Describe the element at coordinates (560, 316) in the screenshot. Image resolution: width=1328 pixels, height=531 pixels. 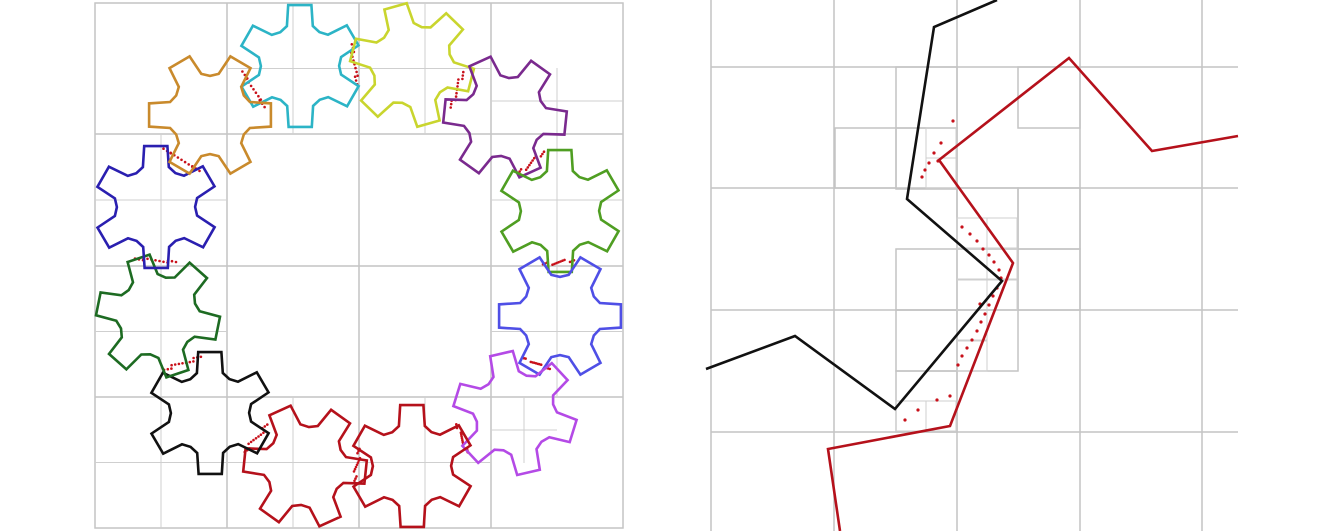
I see `gear-blue-violet` at that location.